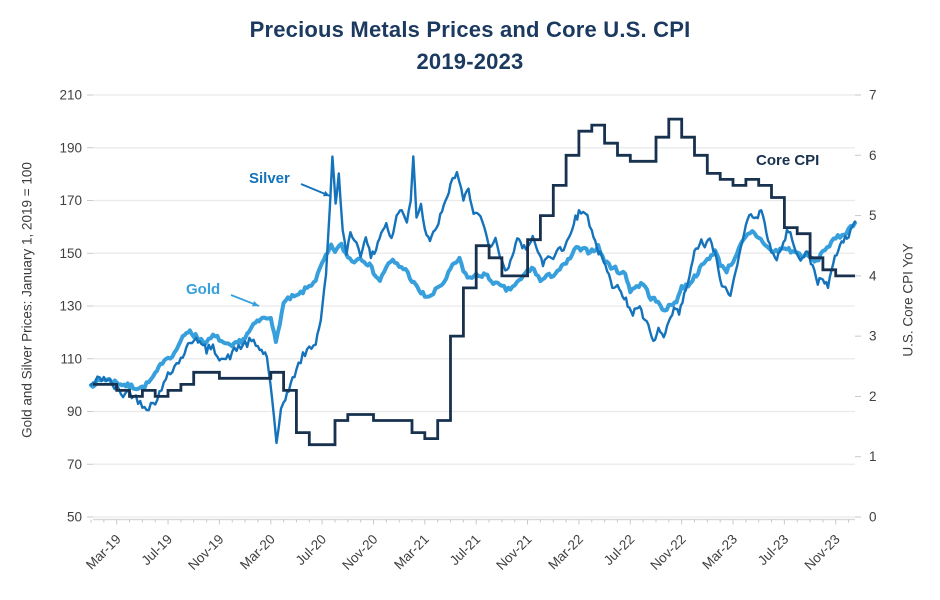  What do you see at coordinates (311, 550) in the screenshot?
I see `svg-text: Jul-20` at bounding box center [311, 550].